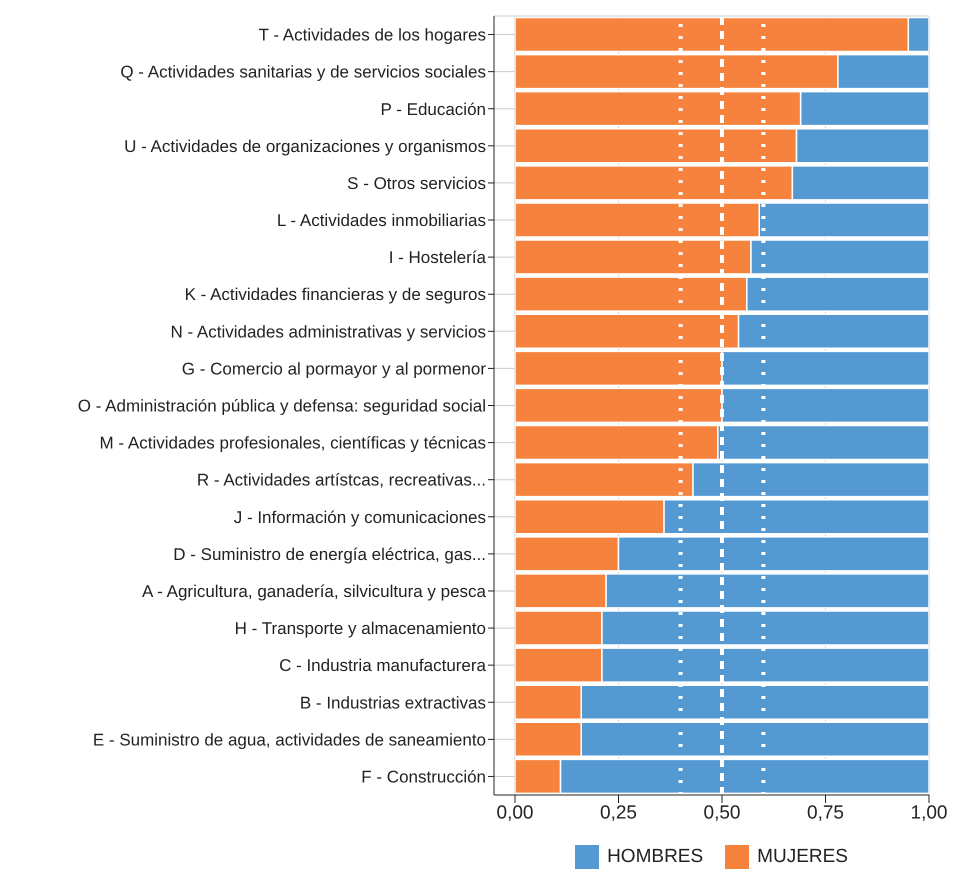 Image resolution: width=961 pixels, height=889 pixels. What do you see at coordinates (393, 702) in the screenshot?
I see `y-tick-label: B - Industrias extractivas` at bounding box center [393, 702].